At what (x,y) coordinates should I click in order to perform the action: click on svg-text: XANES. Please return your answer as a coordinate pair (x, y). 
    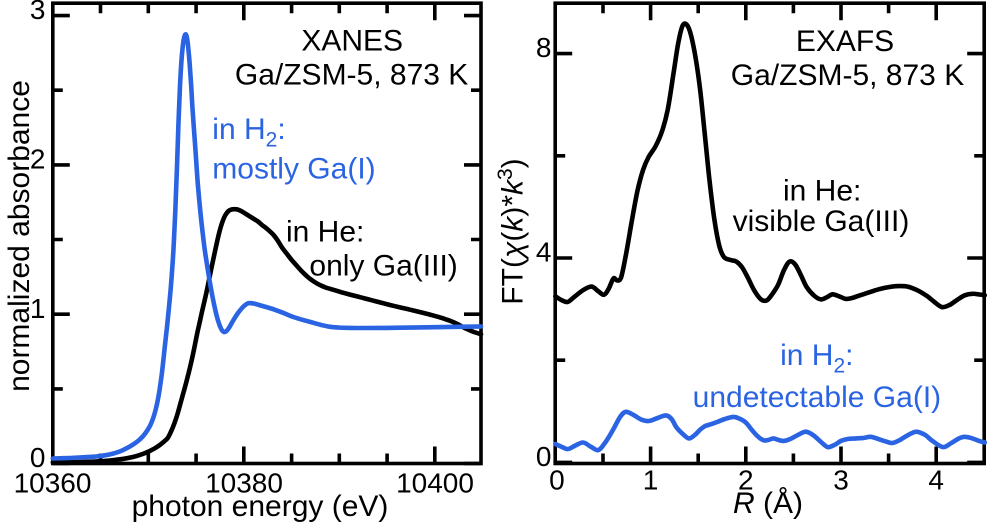
    Looking at the image, I should click on (352, 40).